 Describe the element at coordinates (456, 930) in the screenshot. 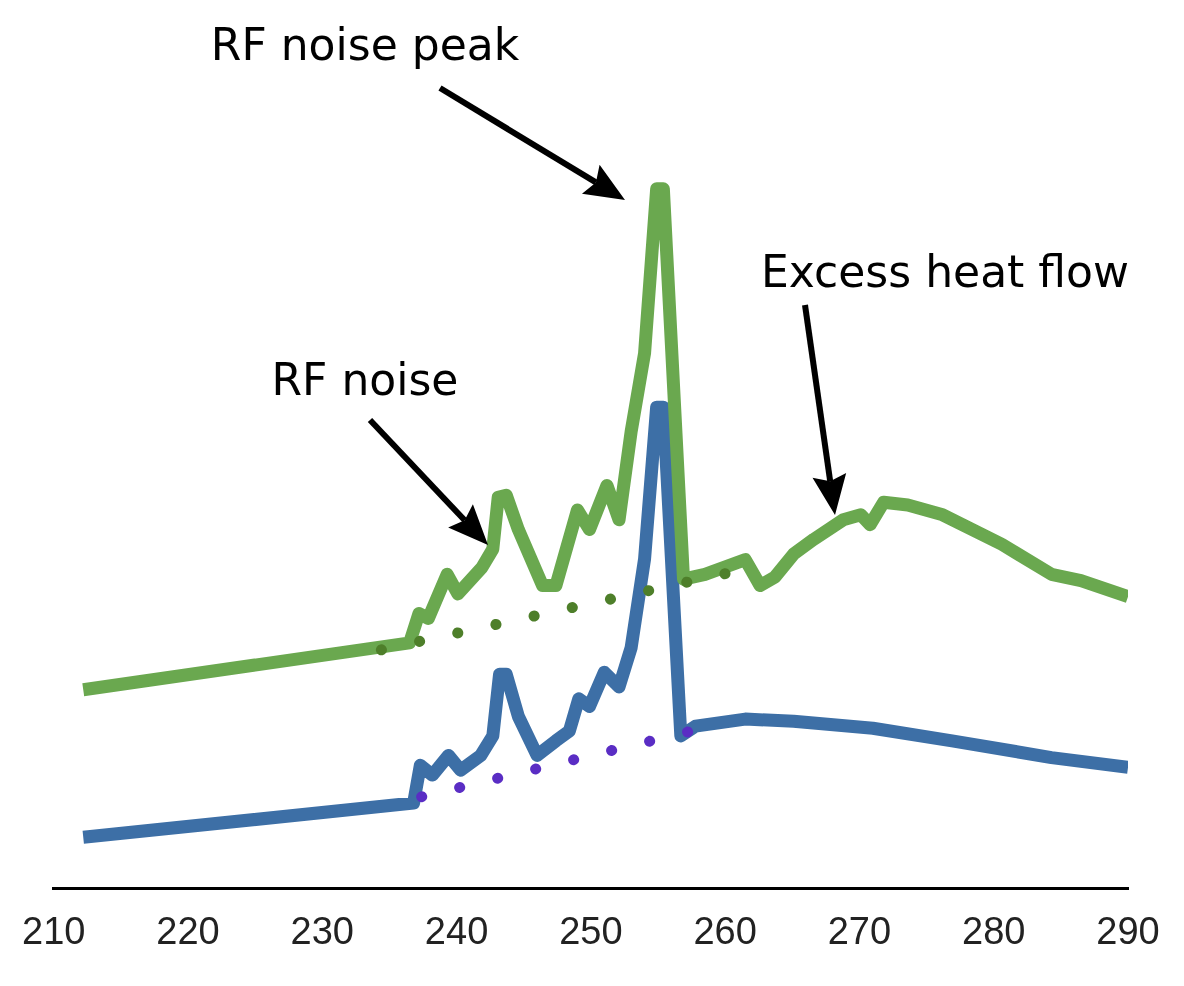

I see `x-tick-label: 240` at that location.